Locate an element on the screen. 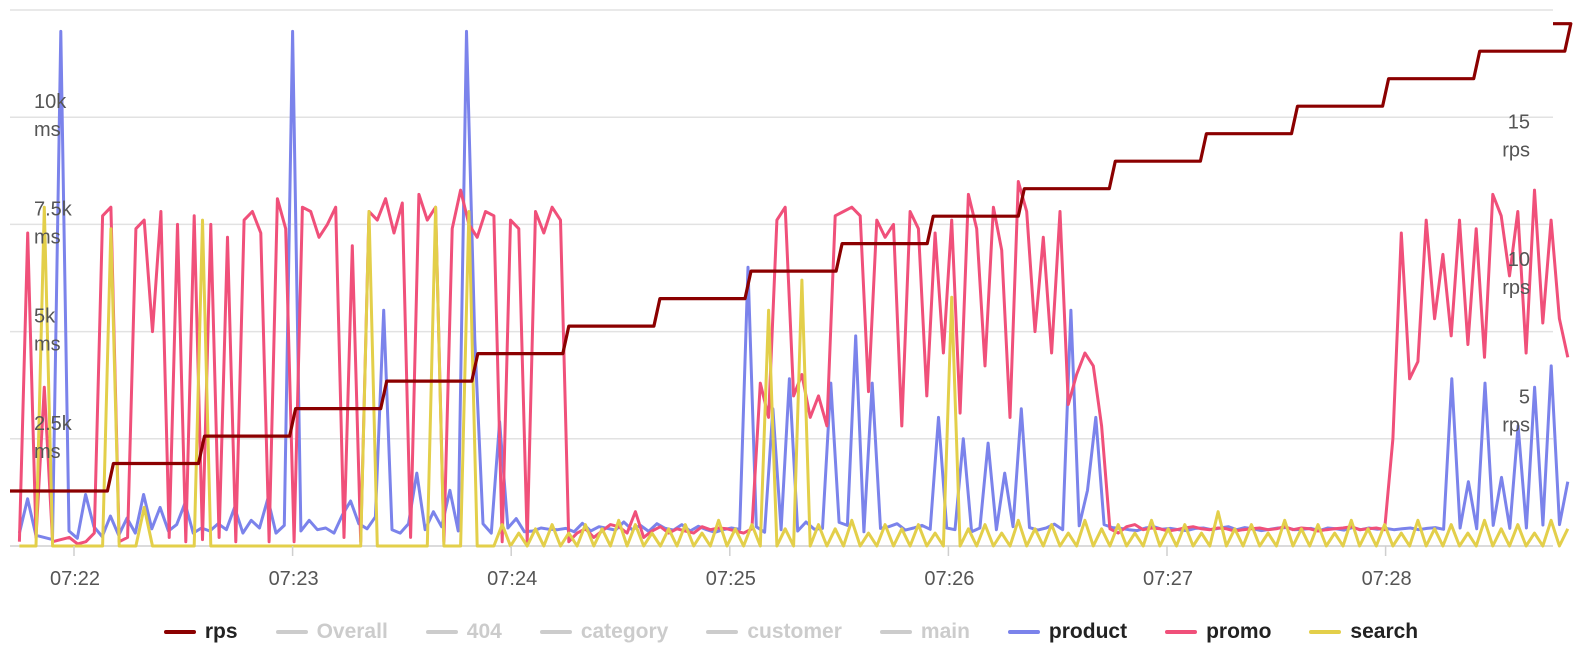 The width and height of the screenshot is (1582, 658). legend-item-main: main is located at coordinates (924, 632).